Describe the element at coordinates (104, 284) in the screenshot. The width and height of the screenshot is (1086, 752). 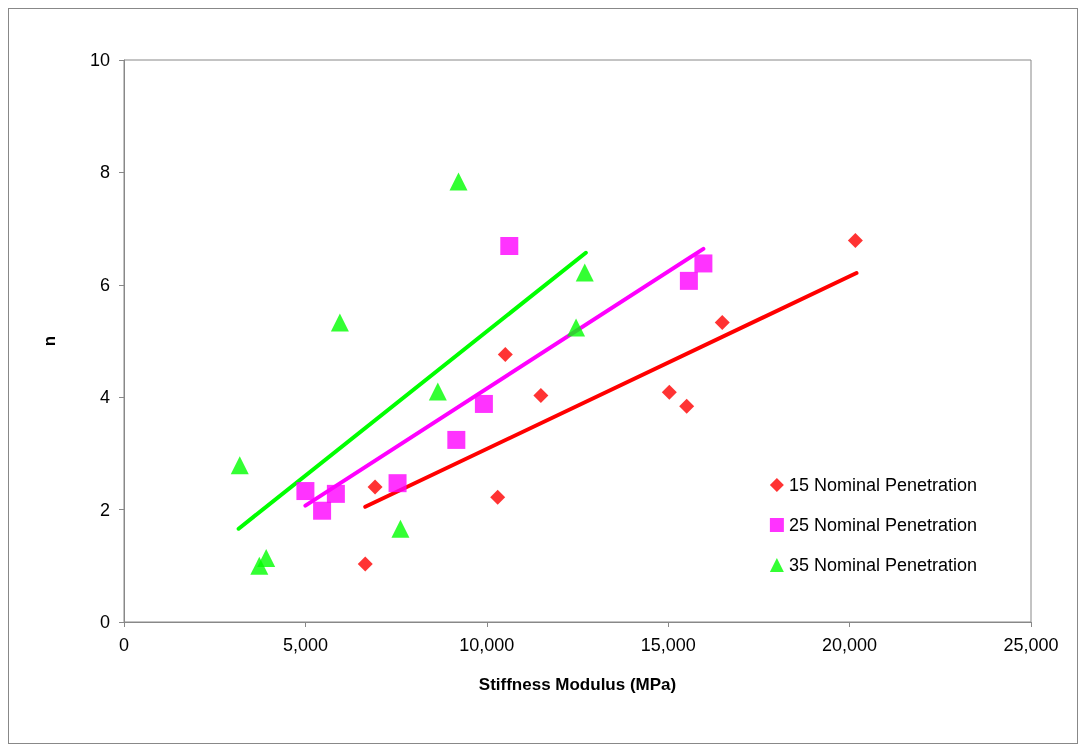
I see `y-tick-label: 6` at that location.